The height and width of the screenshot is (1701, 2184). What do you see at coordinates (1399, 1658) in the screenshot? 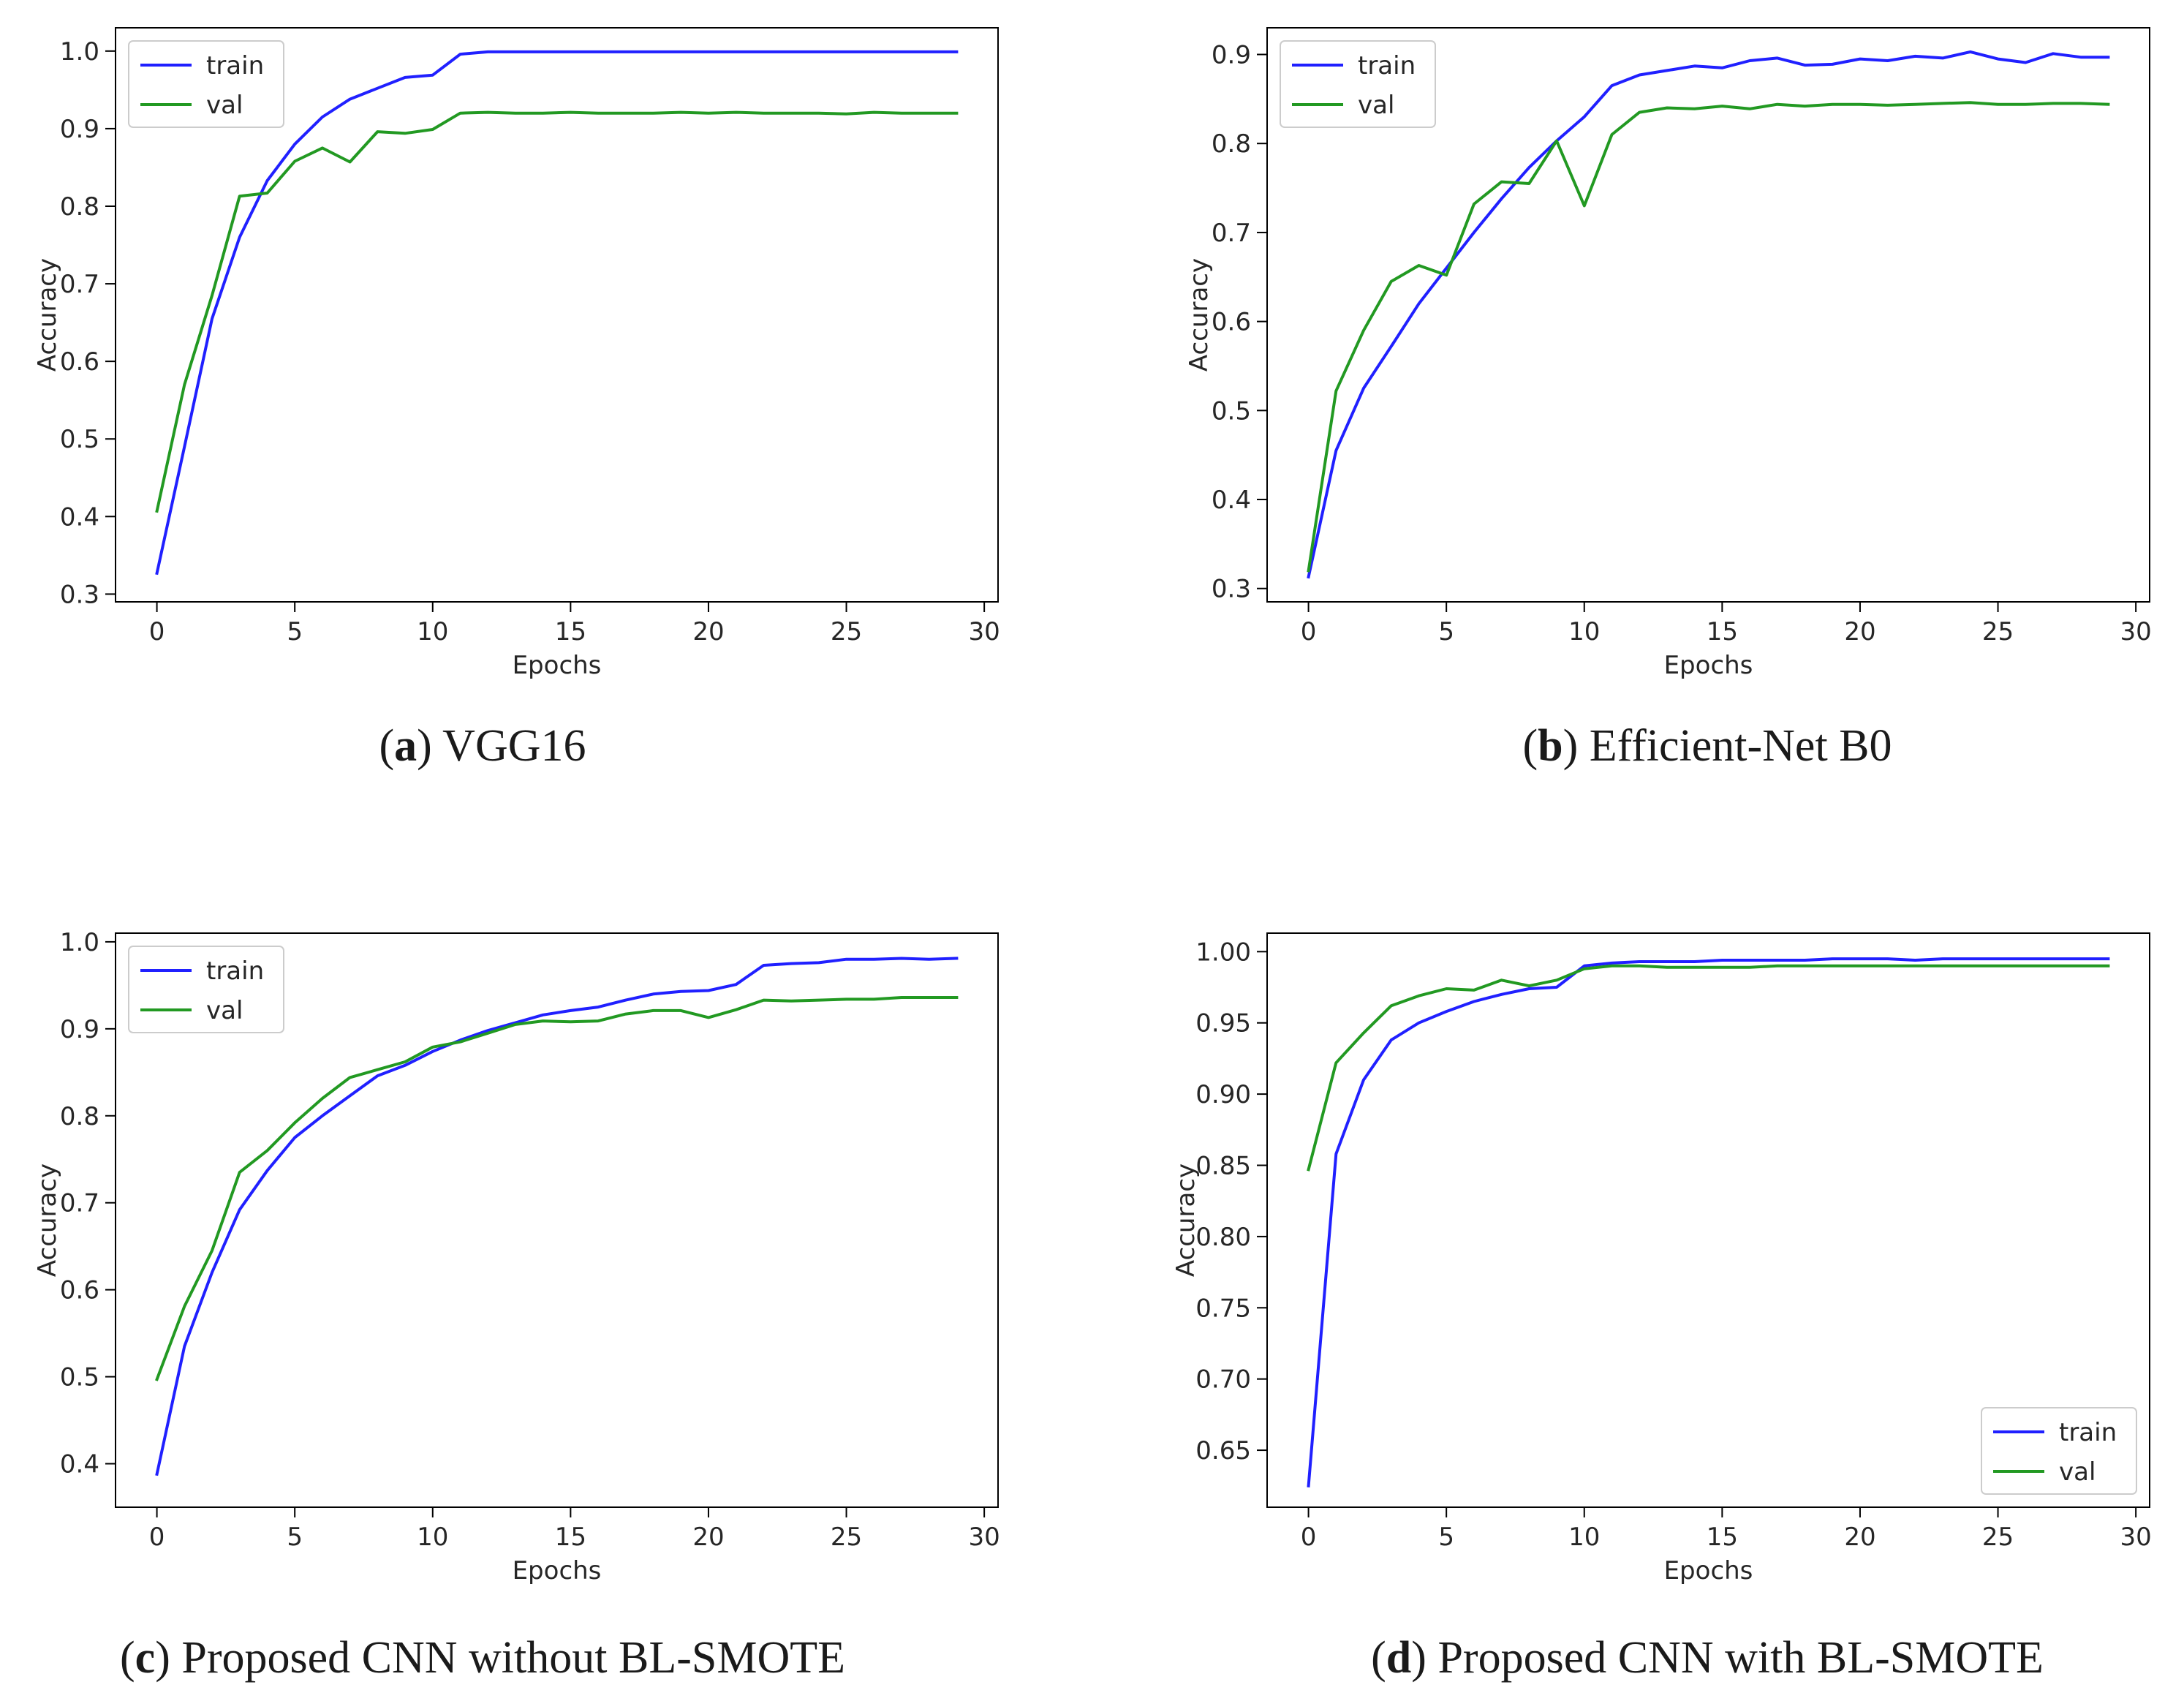
I see `caption-letter: d` at bounding box center [1399, 1658].